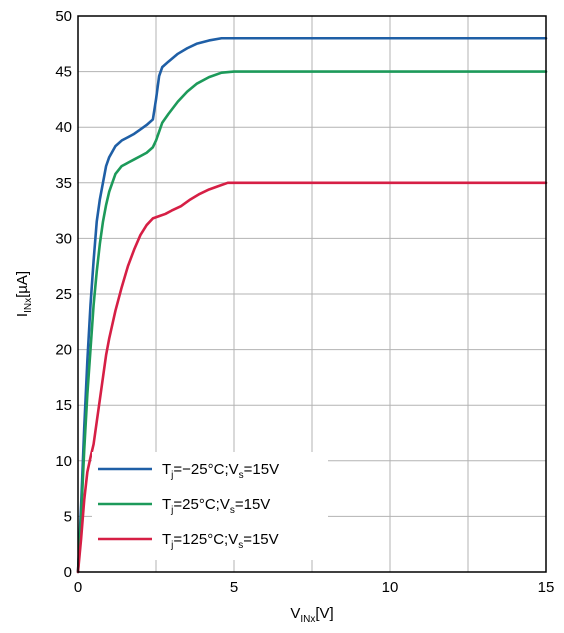 The width and height of the screenshot is (564, 633). Describe the element at coordinates (22, 284) in the screenshot. I see `y-axis-label-unit: [µA]` at that location.